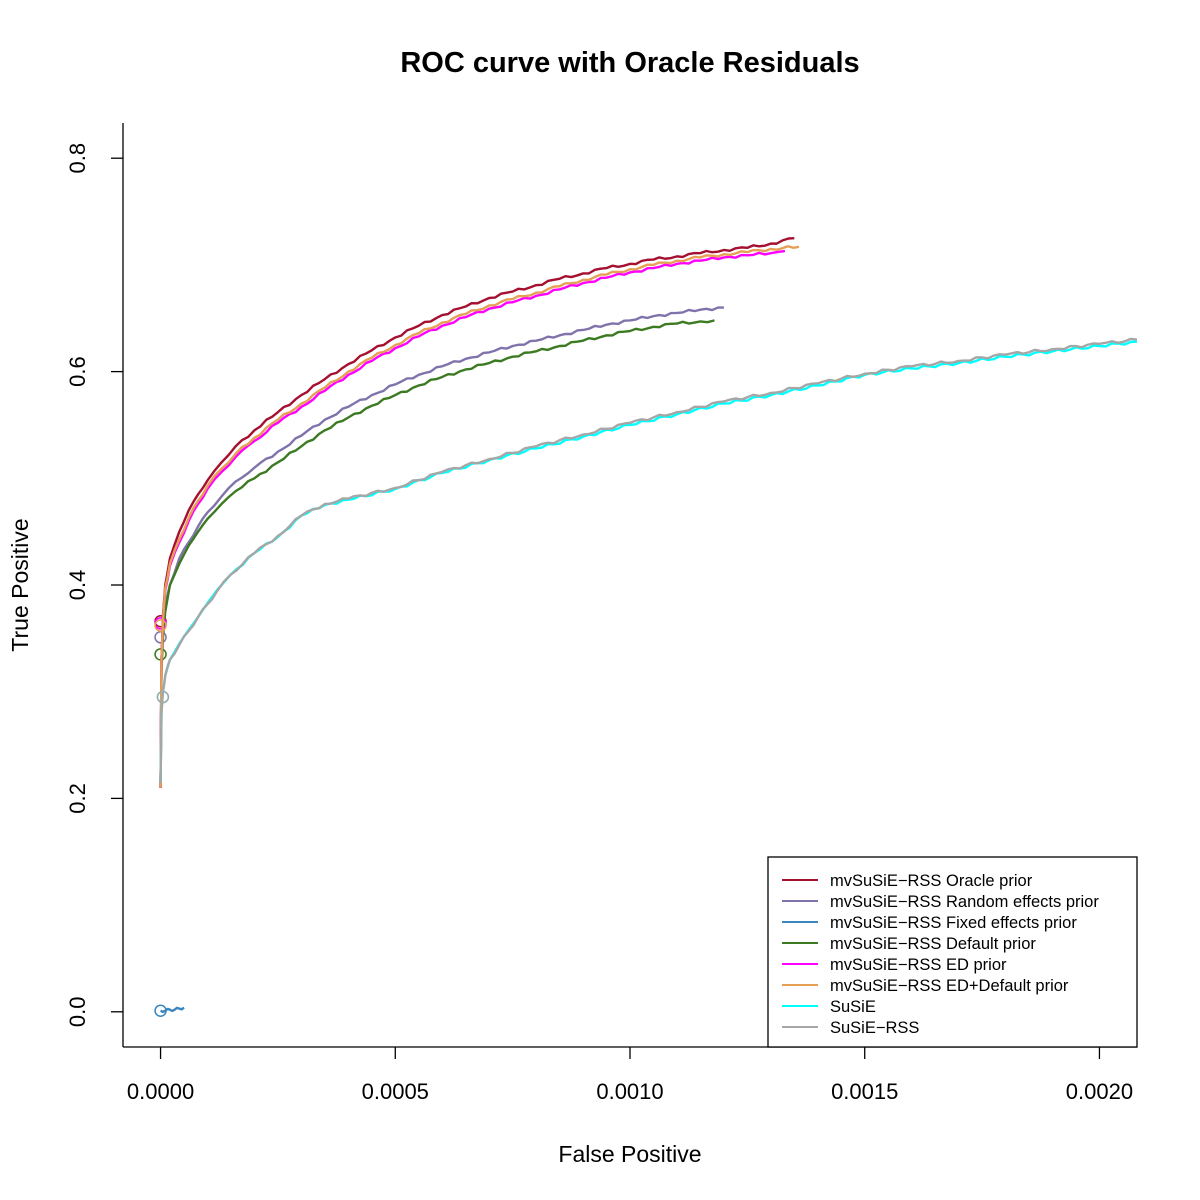 Image resolution: width=1200 pixels, height=1200 pixels. What do you see at coordinates (395, 1091) in the screenshot?
I see `x-tick-label: 0.0005` at bounding box center [395, 1091].